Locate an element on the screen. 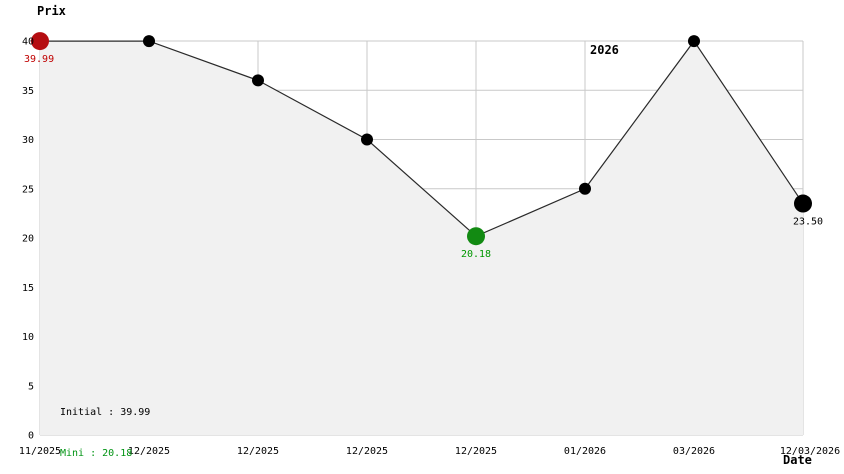 Image resolution: width=844 pixels, height=474 pixels. y-axis-title: Prix is located at coordinates (51, 11).